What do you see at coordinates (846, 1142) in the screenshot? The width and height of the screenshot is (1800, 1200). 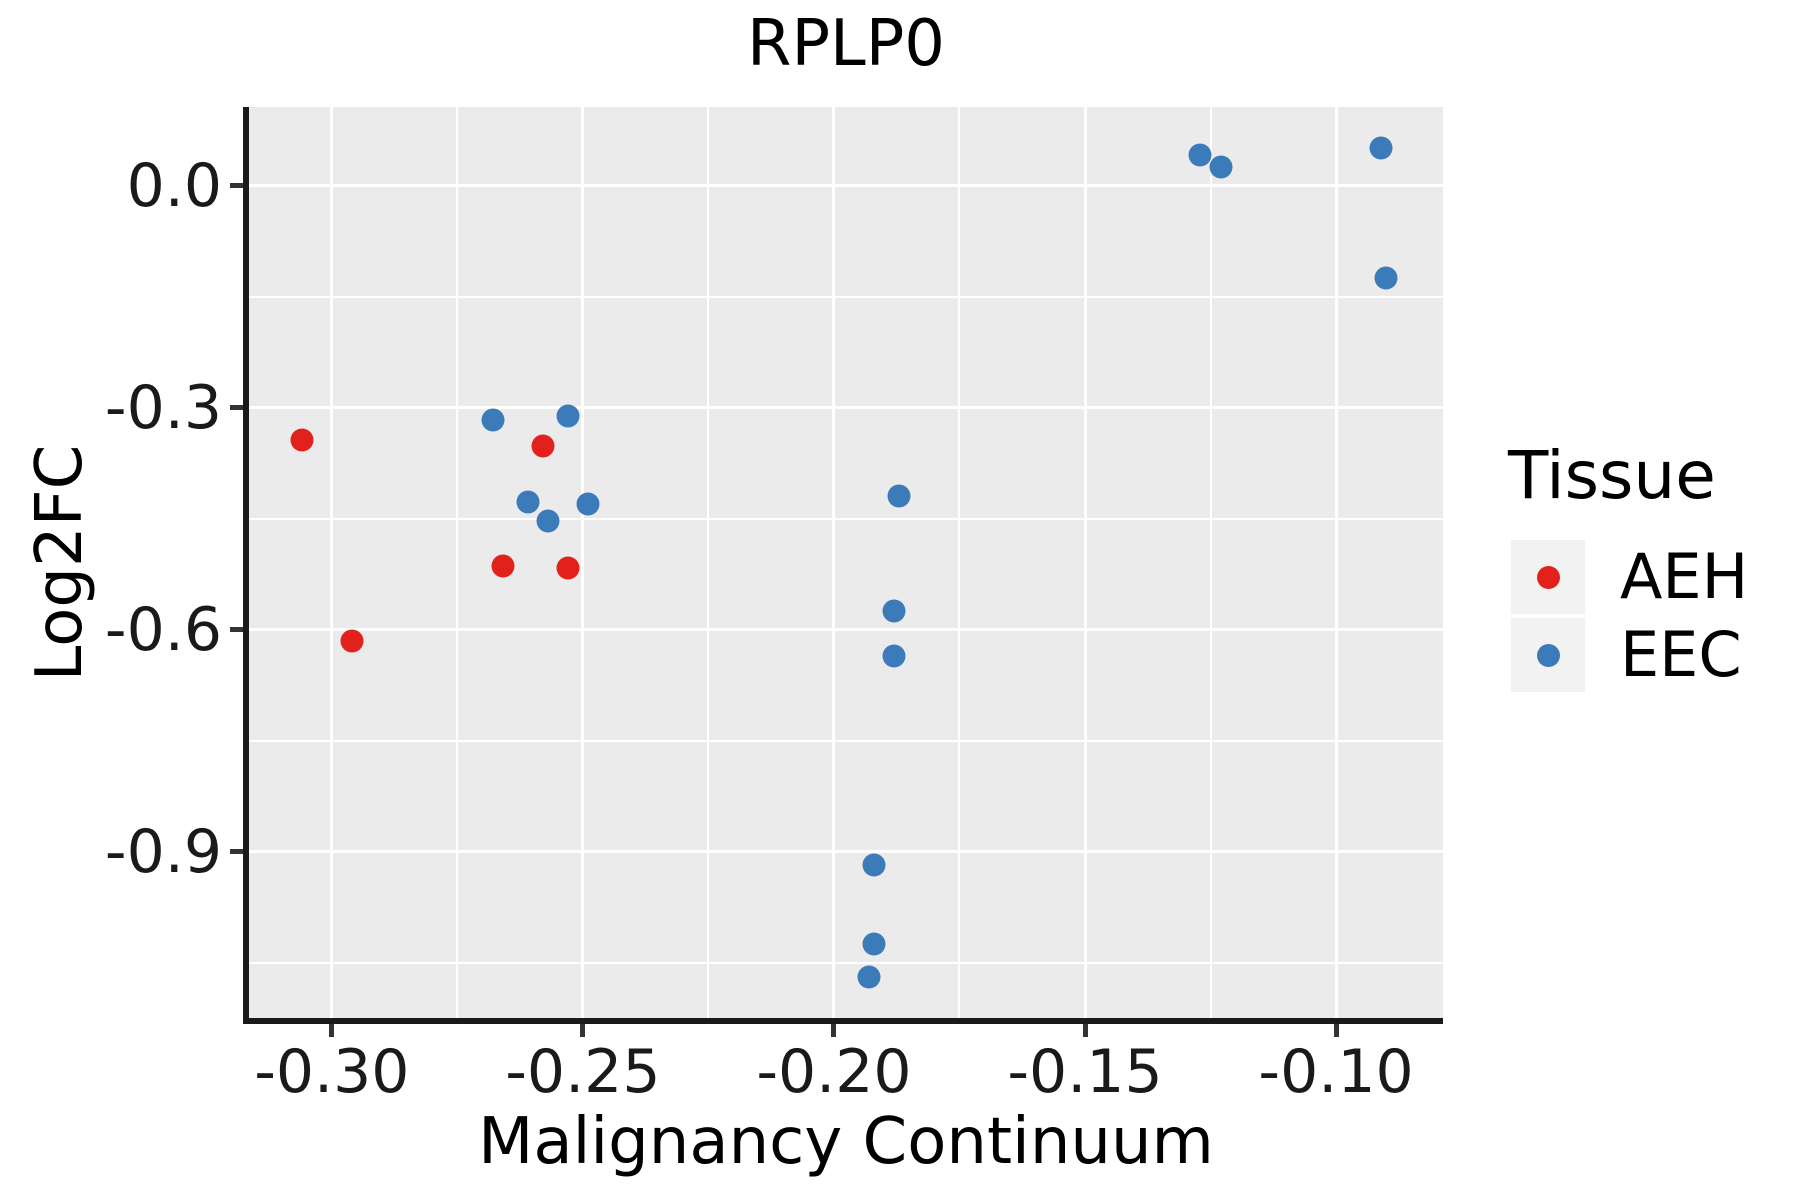 I see `x-axis-title: Malignancy Continuum` at bounding box center [846, 1142].